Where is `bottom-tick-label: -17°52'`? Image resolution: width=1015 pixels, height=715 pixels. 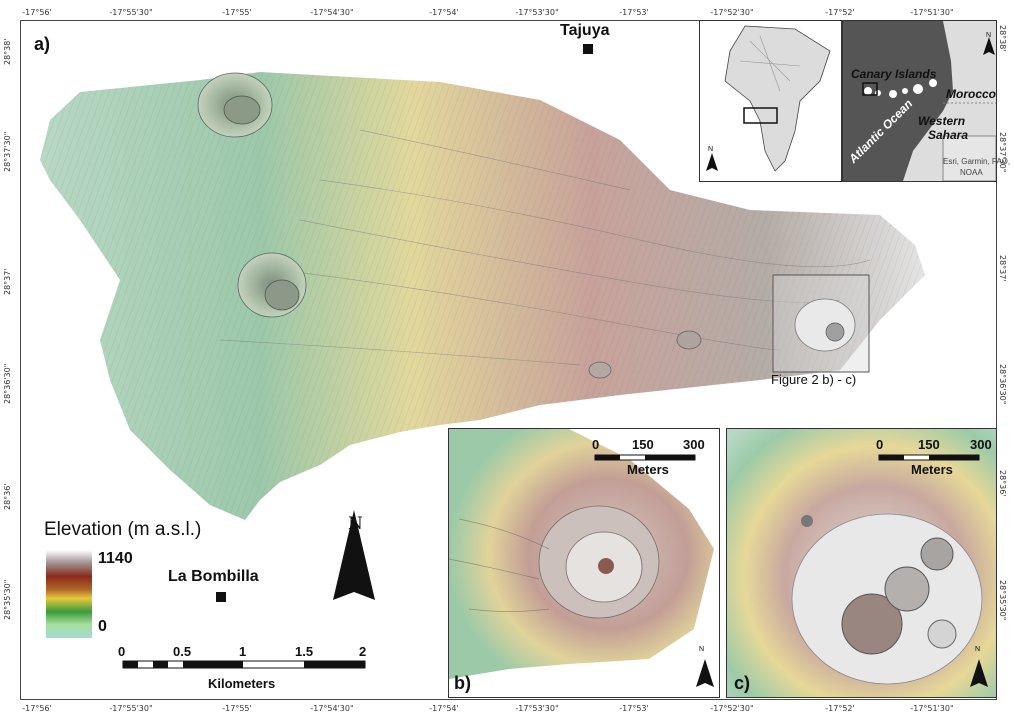 bottom-tick-label: -17°52' is located at coordinates (840, 708).